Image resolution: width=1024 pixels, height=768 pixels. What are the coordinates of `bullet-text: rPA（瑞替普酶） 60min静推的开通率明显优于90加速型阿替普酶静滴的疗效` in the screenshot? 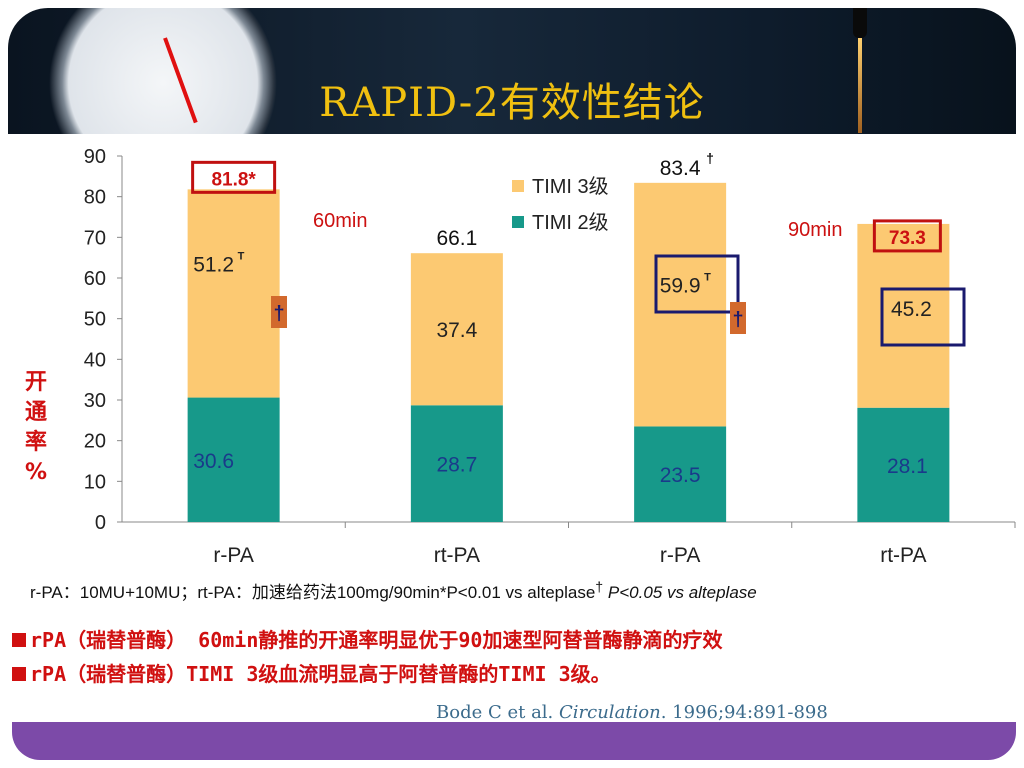 It's located at (376, 640).